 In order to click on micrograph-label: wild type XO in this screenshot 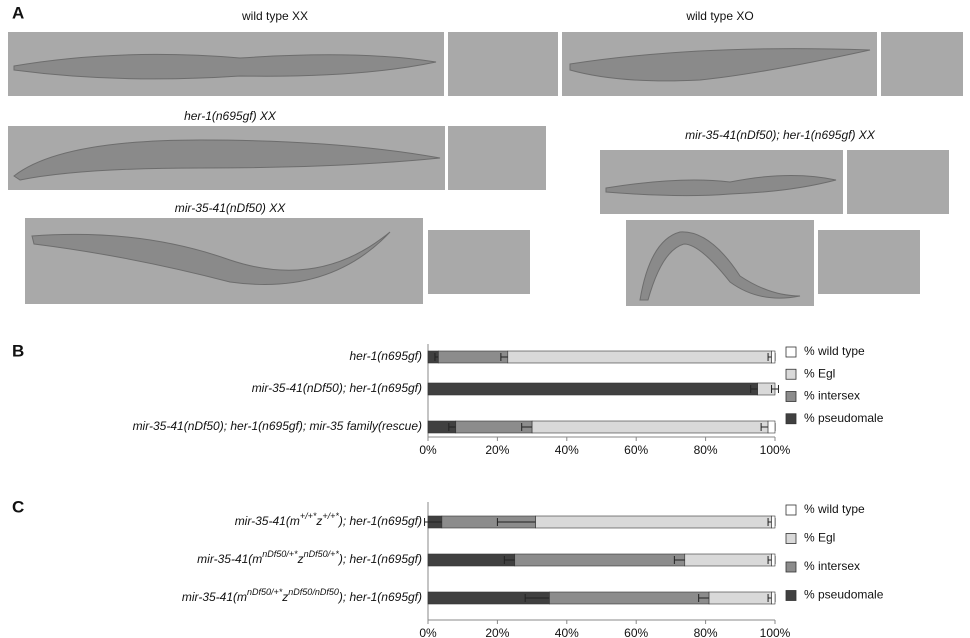, I will do `click(719, 16)`.